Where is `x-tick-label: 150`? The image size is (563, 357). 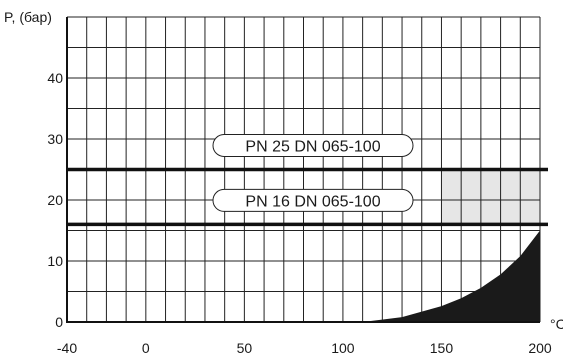
x-tick-label: 150 is located at coordinates (442, 348).